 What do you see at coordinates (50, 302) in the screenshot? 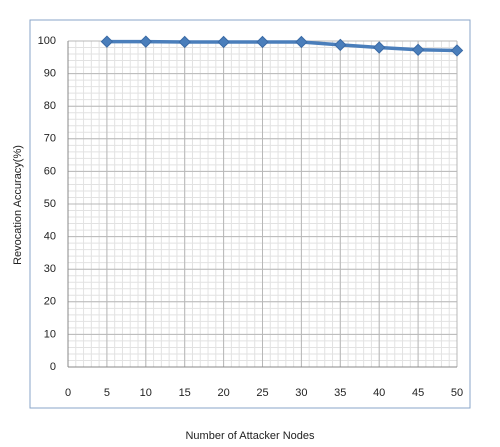
I see `y-tick-label: 20` at bounding box center [50, 302].